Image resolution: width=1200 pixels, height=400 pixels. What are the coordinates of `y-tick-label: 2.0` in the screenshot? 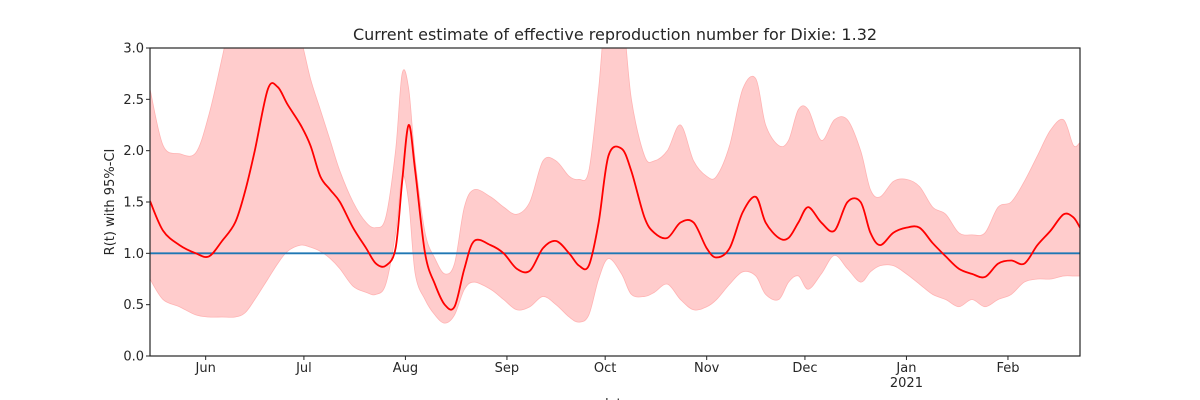 It's located at (133, 151).